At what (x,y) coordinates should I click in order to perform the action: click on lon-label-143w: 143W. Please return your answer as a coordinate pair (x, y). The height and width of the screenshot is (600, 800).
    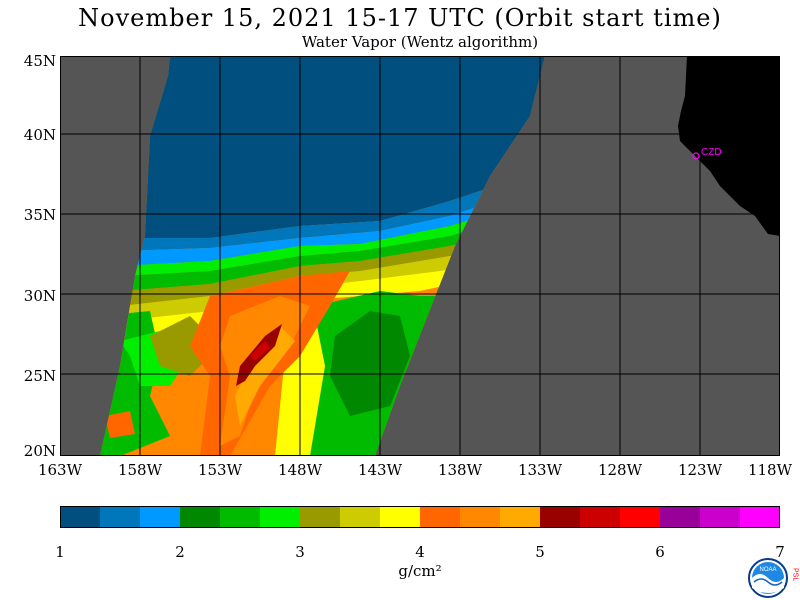
    Looking at the image, I should click on (380, 470).